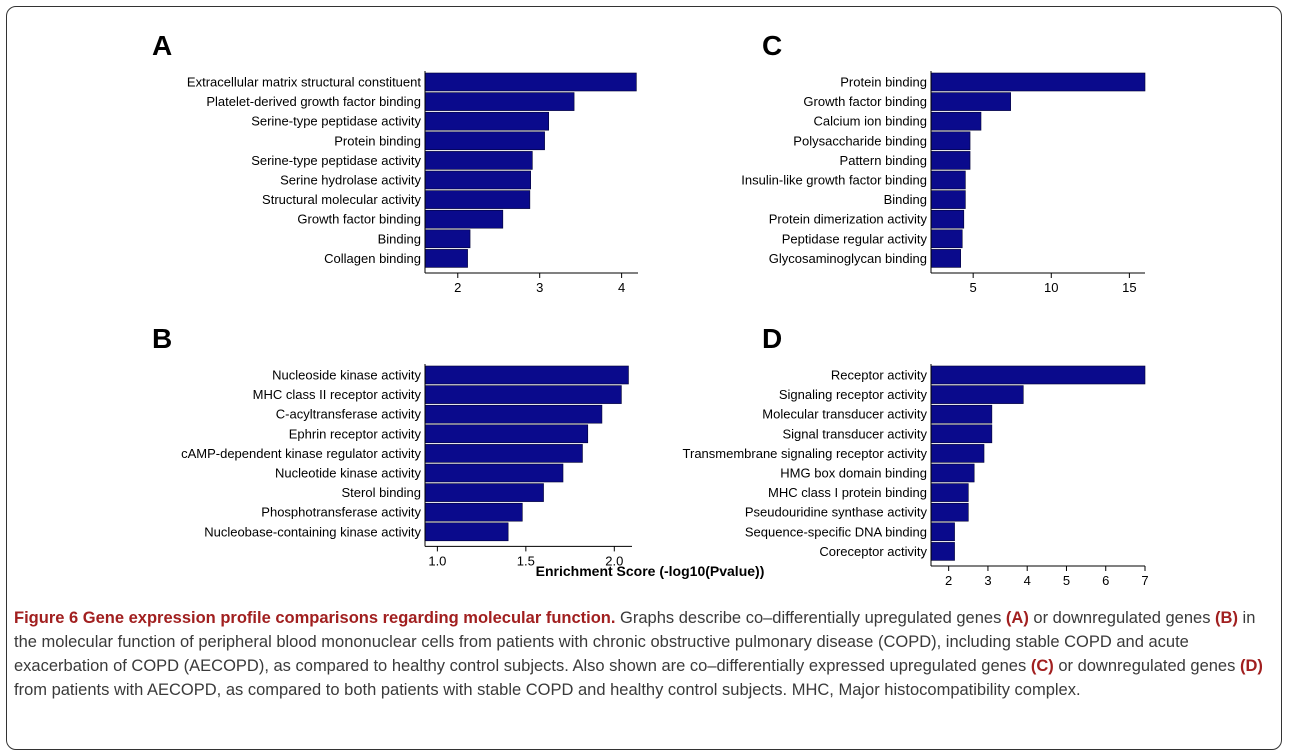 This screenshot has height=756, width=1289. What do you see at coordinates (382, 492) in the screenshot?
I see `category-label: Sterol binding` at bounding box center [382, 492].